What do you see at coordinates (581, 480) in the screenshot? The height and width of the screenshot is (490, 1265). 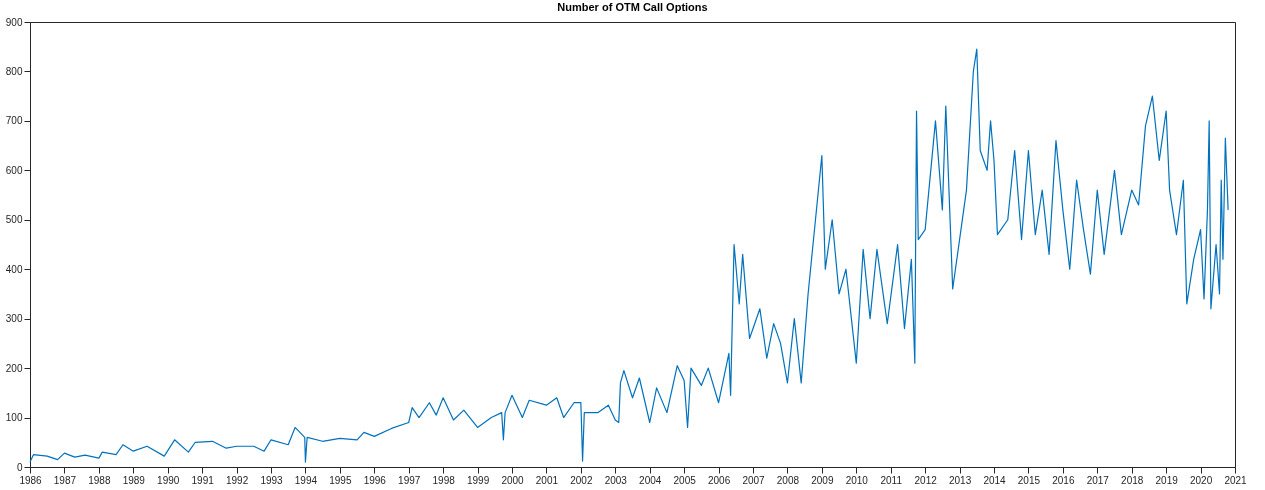 I see `x-tick-label: 2002` at bounding box center [581, 480].